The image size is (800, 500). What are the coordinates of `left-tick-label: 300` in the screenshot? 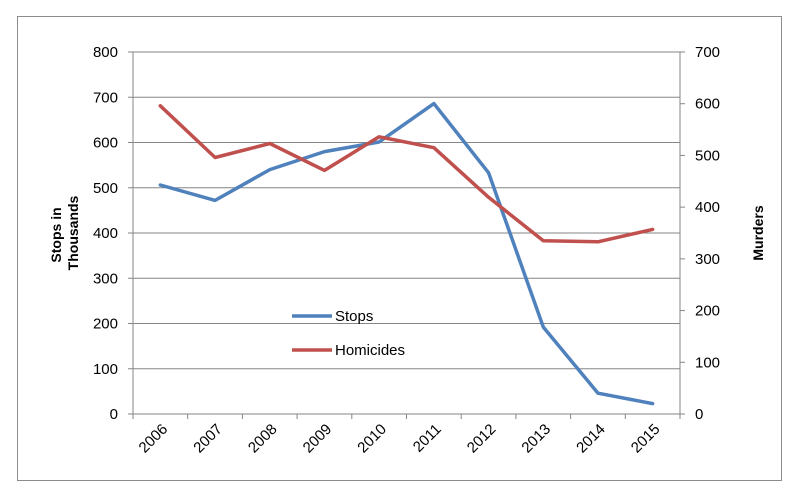 It's located at (105, 278).